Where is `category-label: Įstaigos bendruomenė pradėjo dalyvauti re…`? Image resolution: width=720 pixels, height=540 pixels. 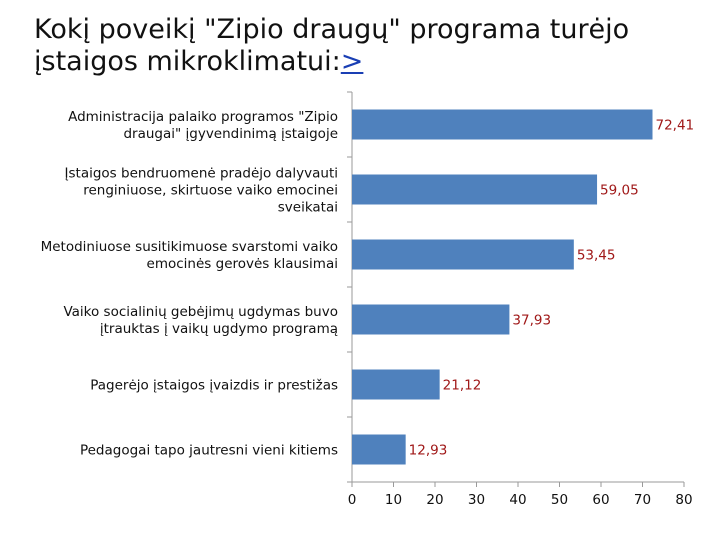 category-label: Įstaigos bendruomenė pradėjo dalyvauti re… is located at coordinates (201, 191).